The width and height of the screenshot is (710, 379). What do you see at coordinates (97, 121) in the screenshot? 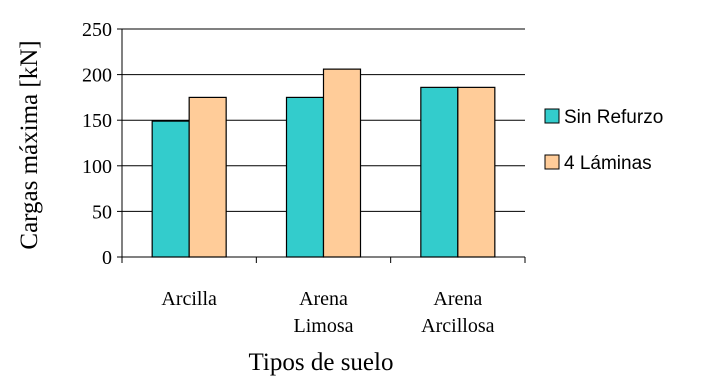
I see `y-tick-label: 150` at bounding box center [97, 121].